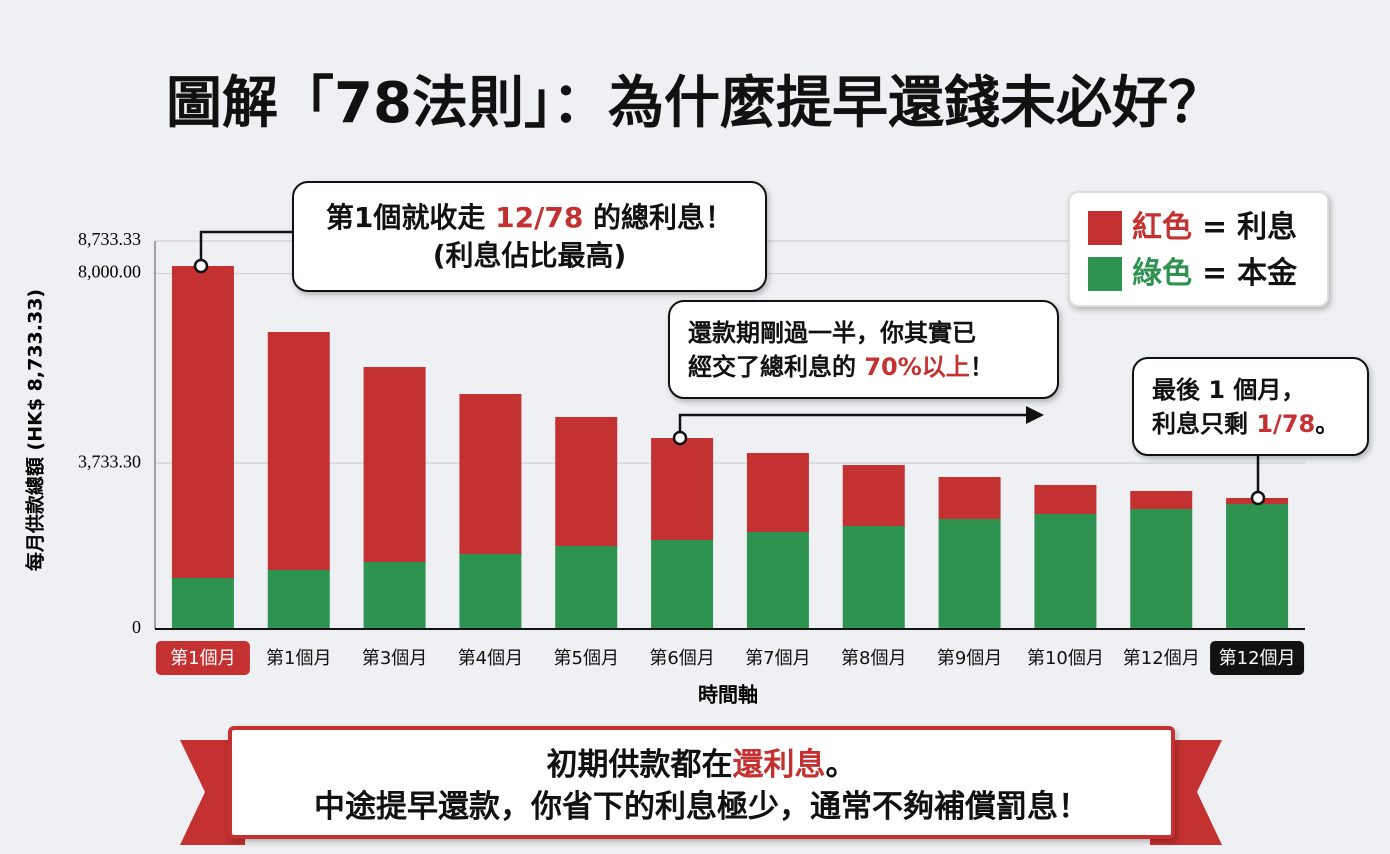 The image size is (1390, 854). I want to click on text-line: 經交了總利息的 70%以上！, so click(872, 367).